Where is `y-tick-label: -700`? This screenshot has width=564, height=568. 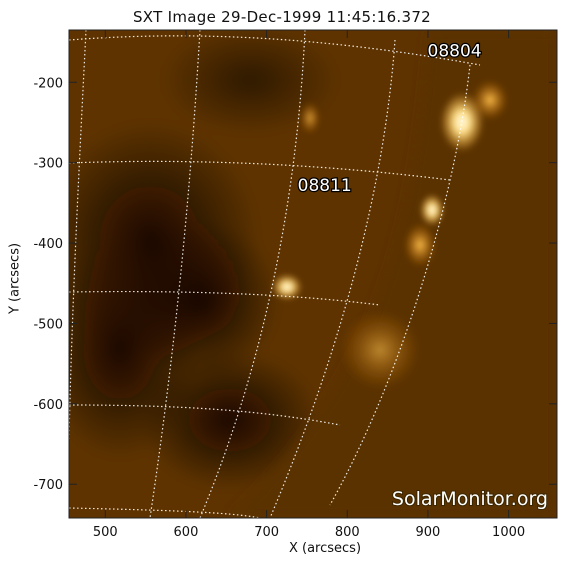 y-tick-label: -700 is located at coordinates (48, 485).